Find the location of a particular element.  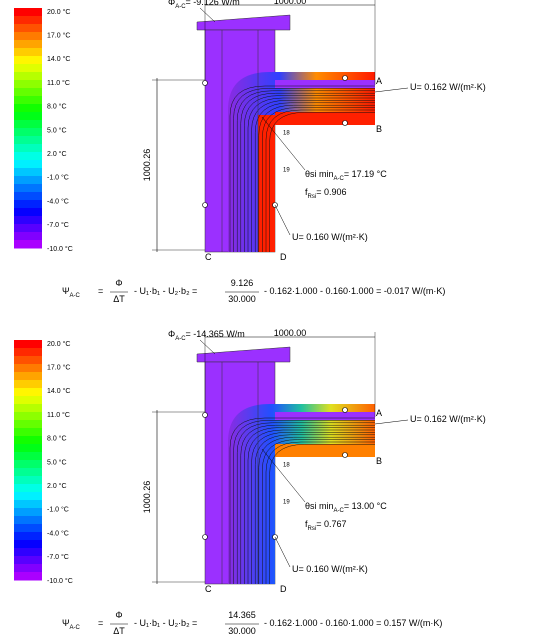

text-part: = 0.160 W/(m²·K) is located at coordinates (333, 569).